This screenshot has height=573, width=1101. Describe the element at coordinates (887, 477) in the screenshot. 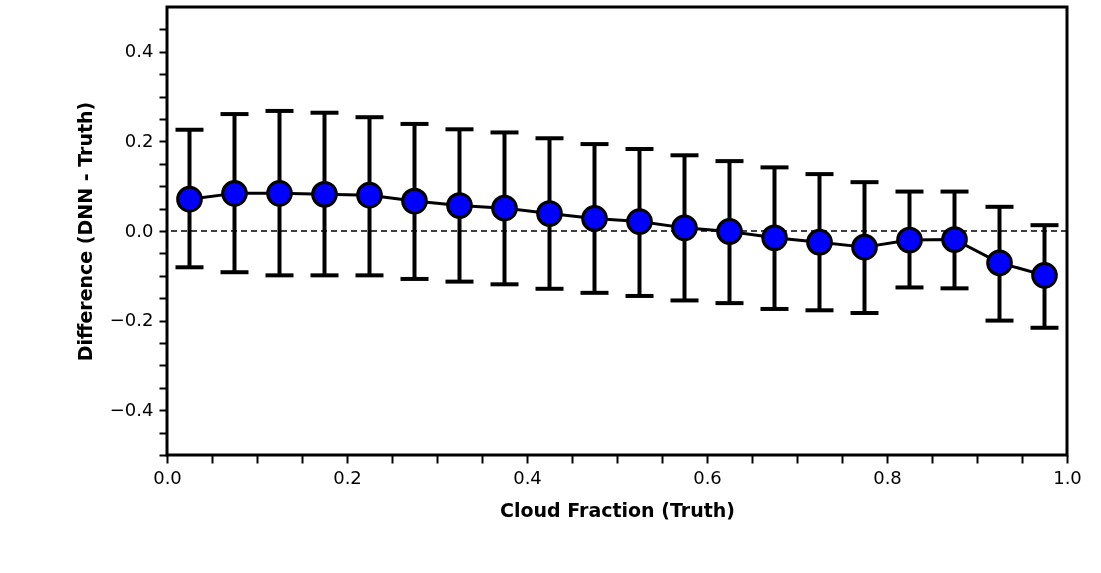

I see `x-tick-label: 0.8` at that location.